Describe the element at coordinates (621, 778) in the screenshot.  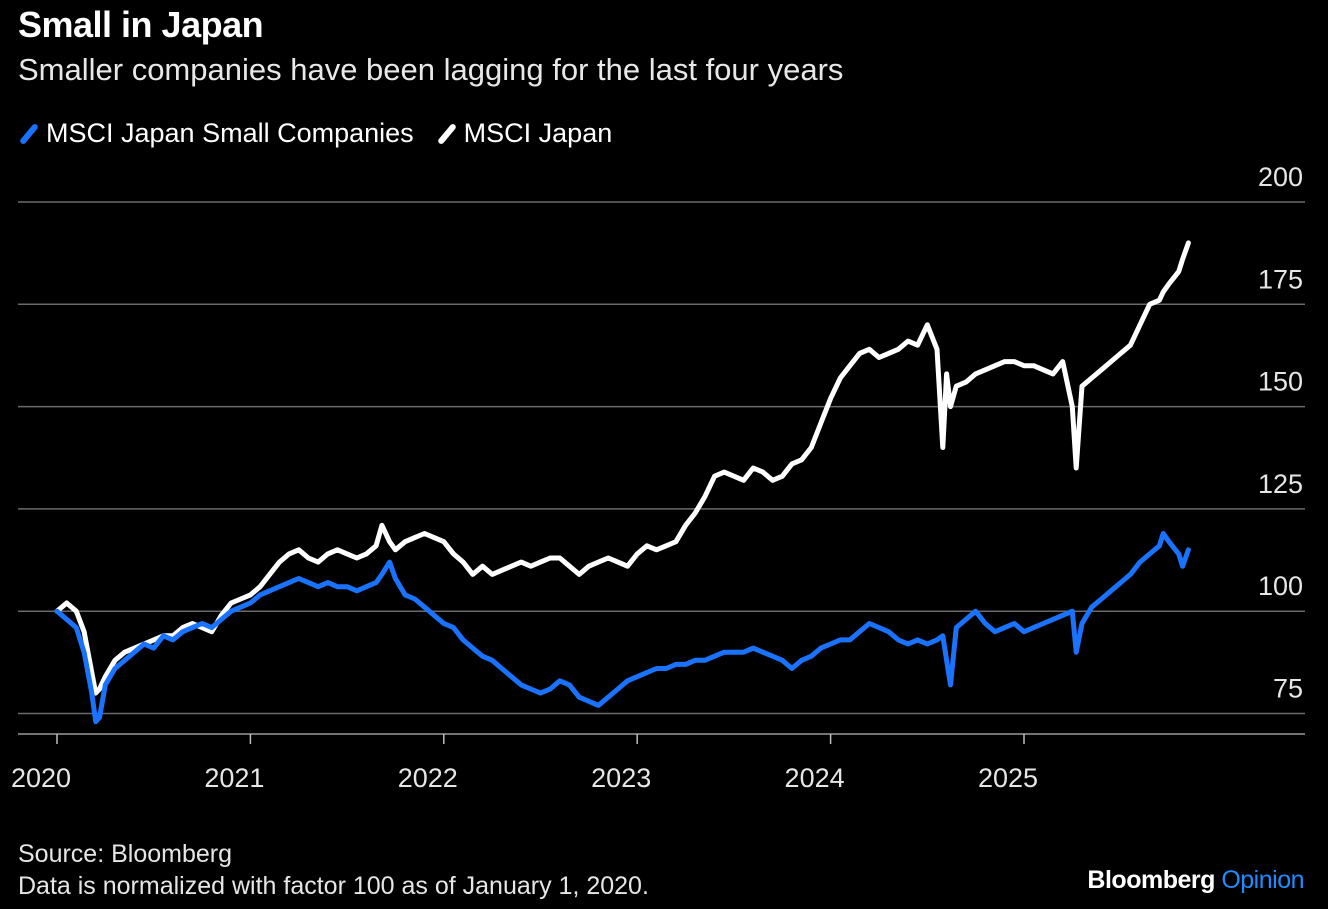
I see `x-tick-label-2023: 2023` at that location.